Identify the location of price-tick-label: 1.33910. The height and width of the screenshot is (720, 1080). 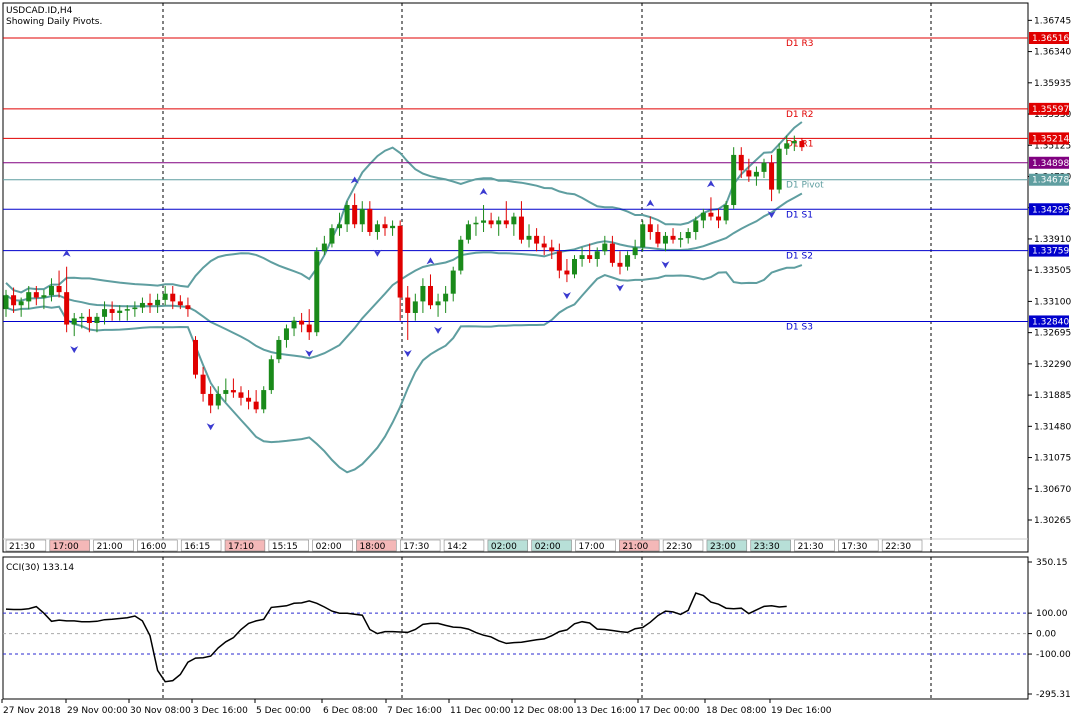
(1052, 240).